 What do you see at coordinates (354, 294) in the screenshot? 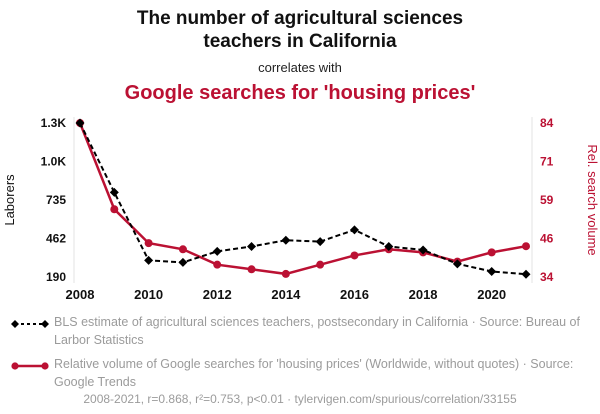
I see `svg-text: 2016` at bounding box center [354, 294].